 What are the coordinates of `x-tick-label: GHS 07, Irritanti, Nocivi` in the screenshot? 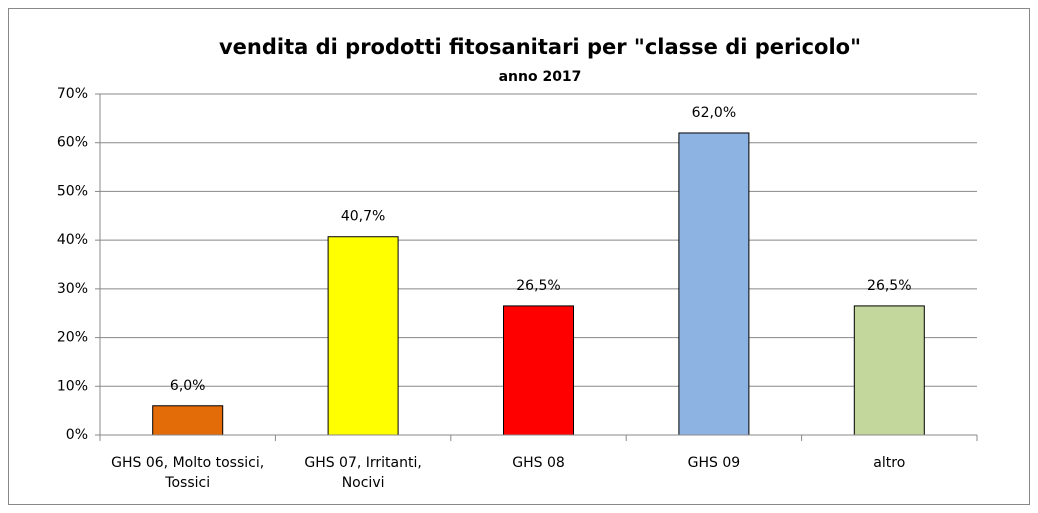 It's located at (363, 473).